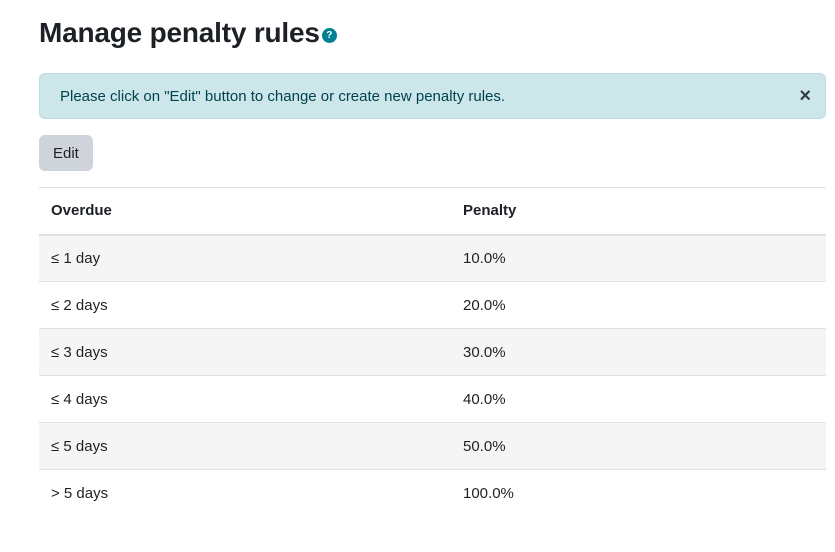 Image resolution: width=835 pixels, height=552 pixels. What do you see at coordinates (245, 446) in the screenshot?
I see `overdue-cell: ≤ 5 days` at bounding box center [245, 446].